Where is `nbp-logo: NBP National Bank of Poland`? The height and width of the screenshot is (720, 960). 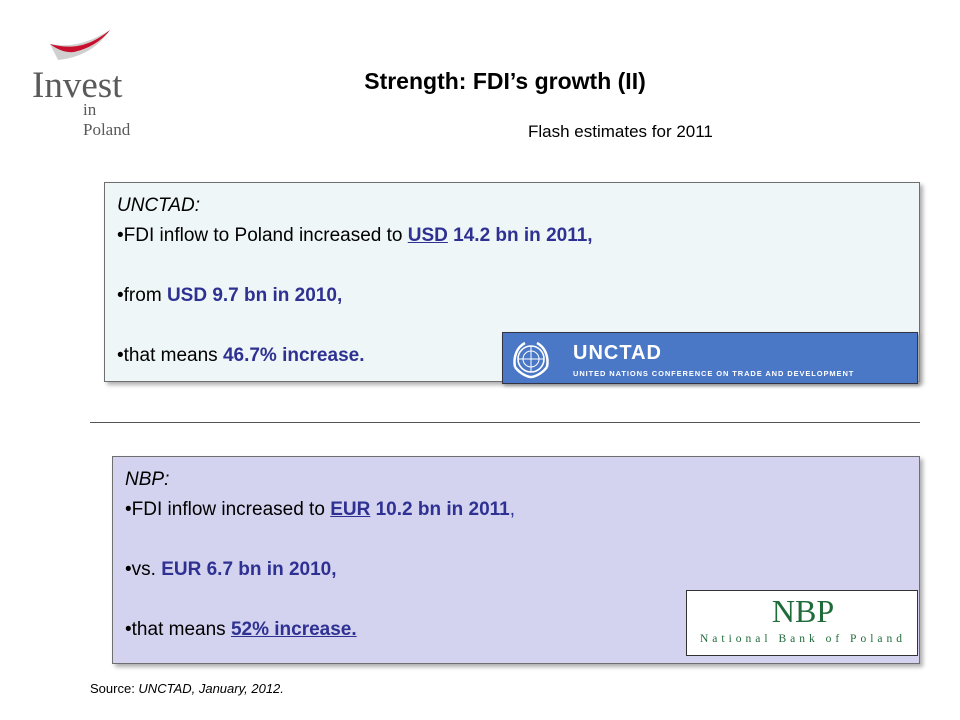 nbp-logo: NBP National Bank of Poland is located at coordinates (802, 623).